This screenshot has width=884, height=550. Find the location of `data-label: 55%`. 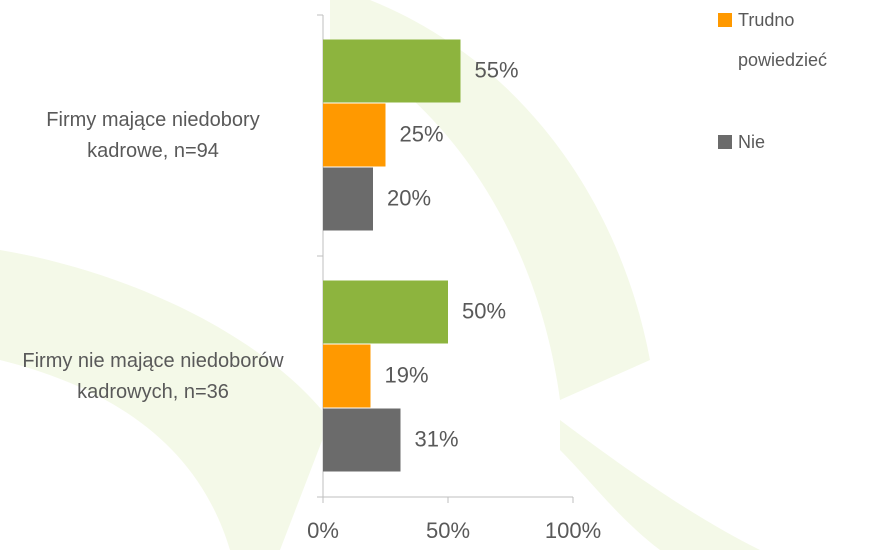

data-label: 55% is located at coordinates (497, 69).